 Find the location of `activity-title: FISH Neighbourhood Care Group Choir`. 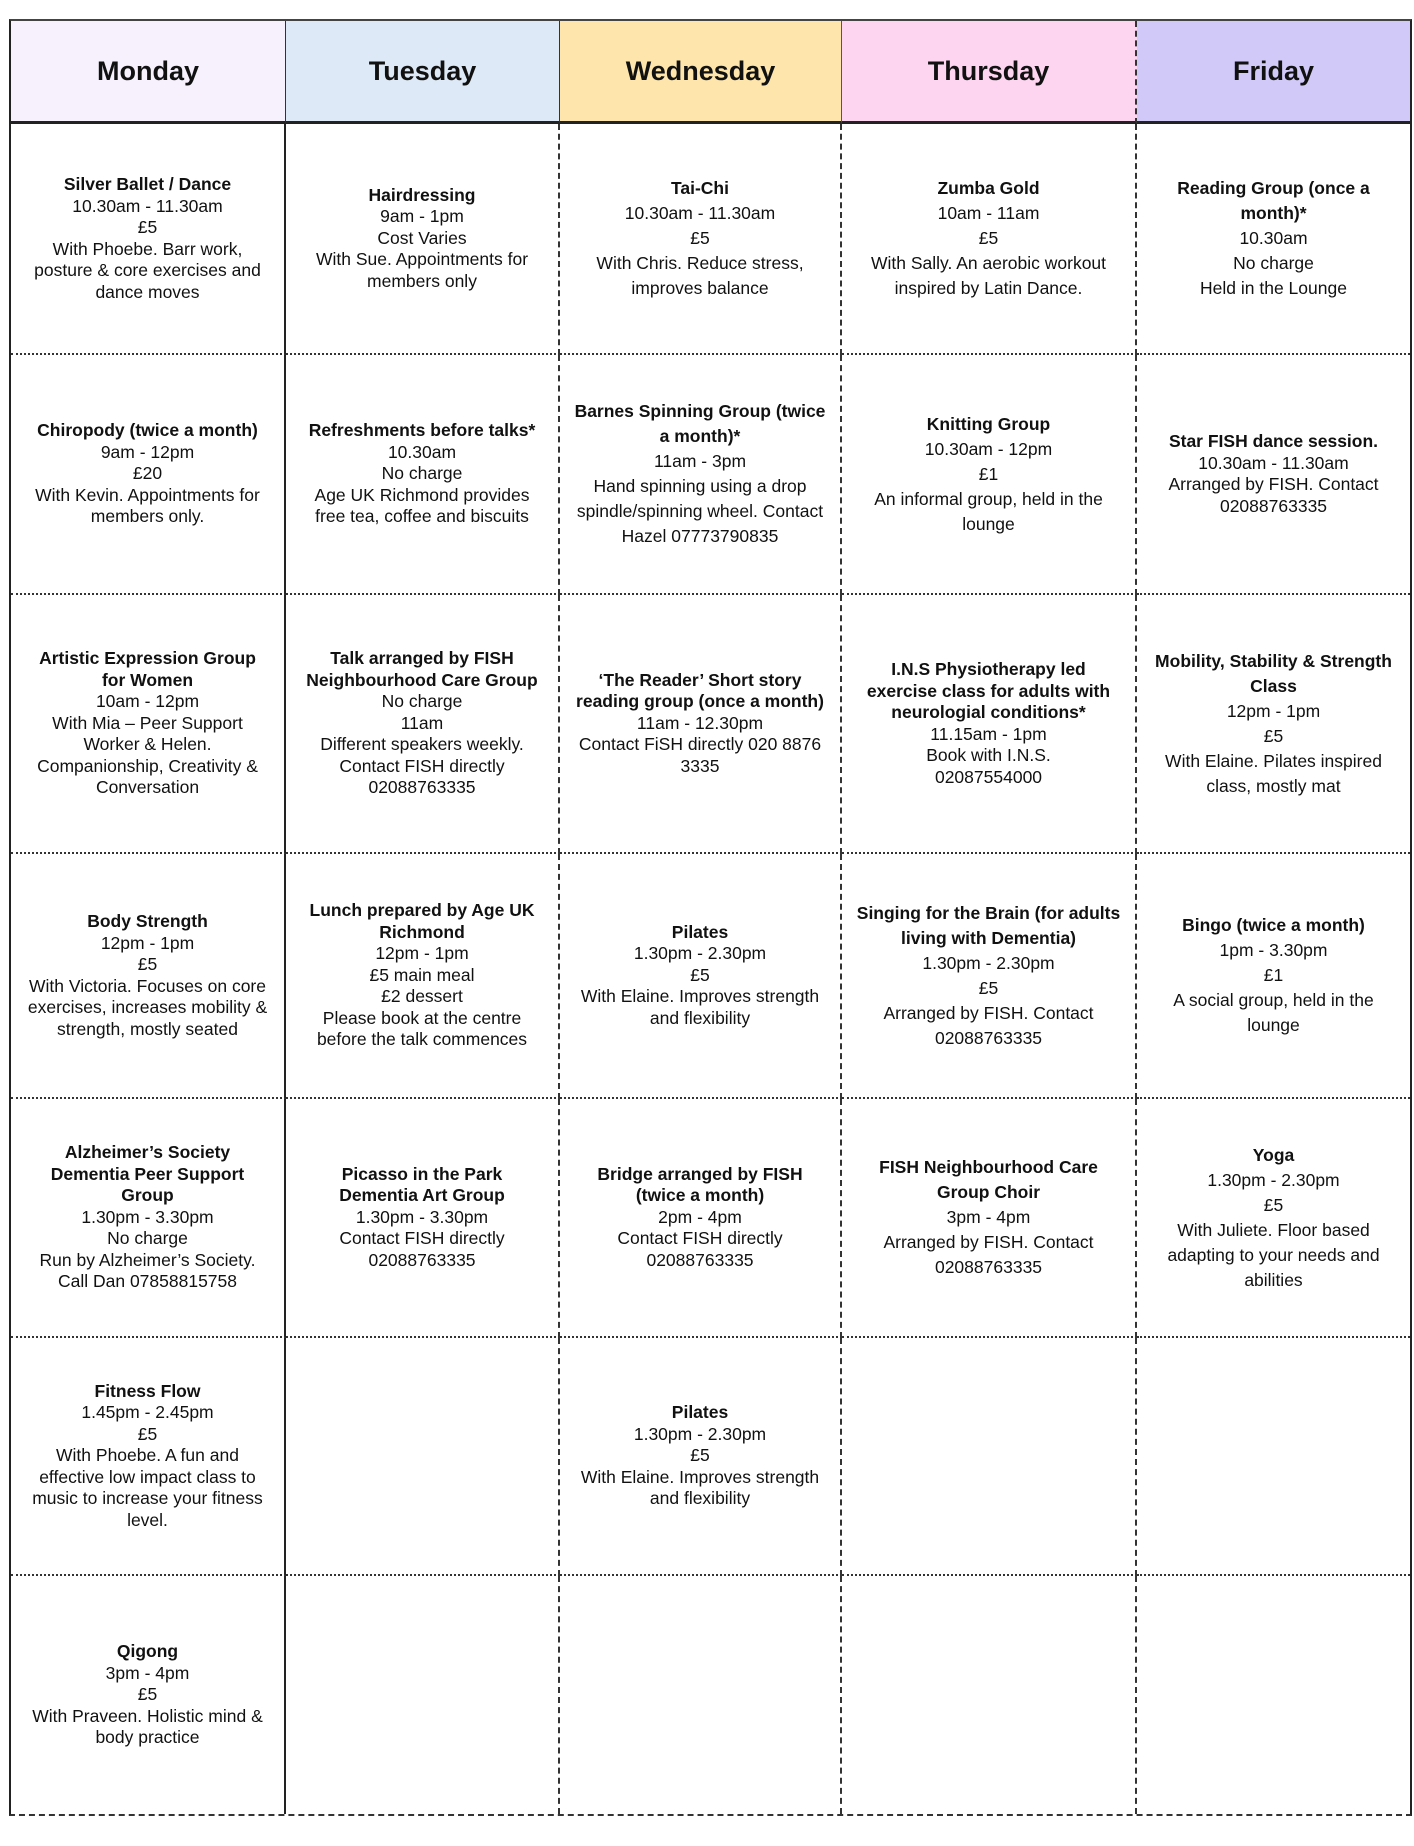

activity-title: FISH Neighbourhood Care Group Choir is located at coordinates (988, 1179).